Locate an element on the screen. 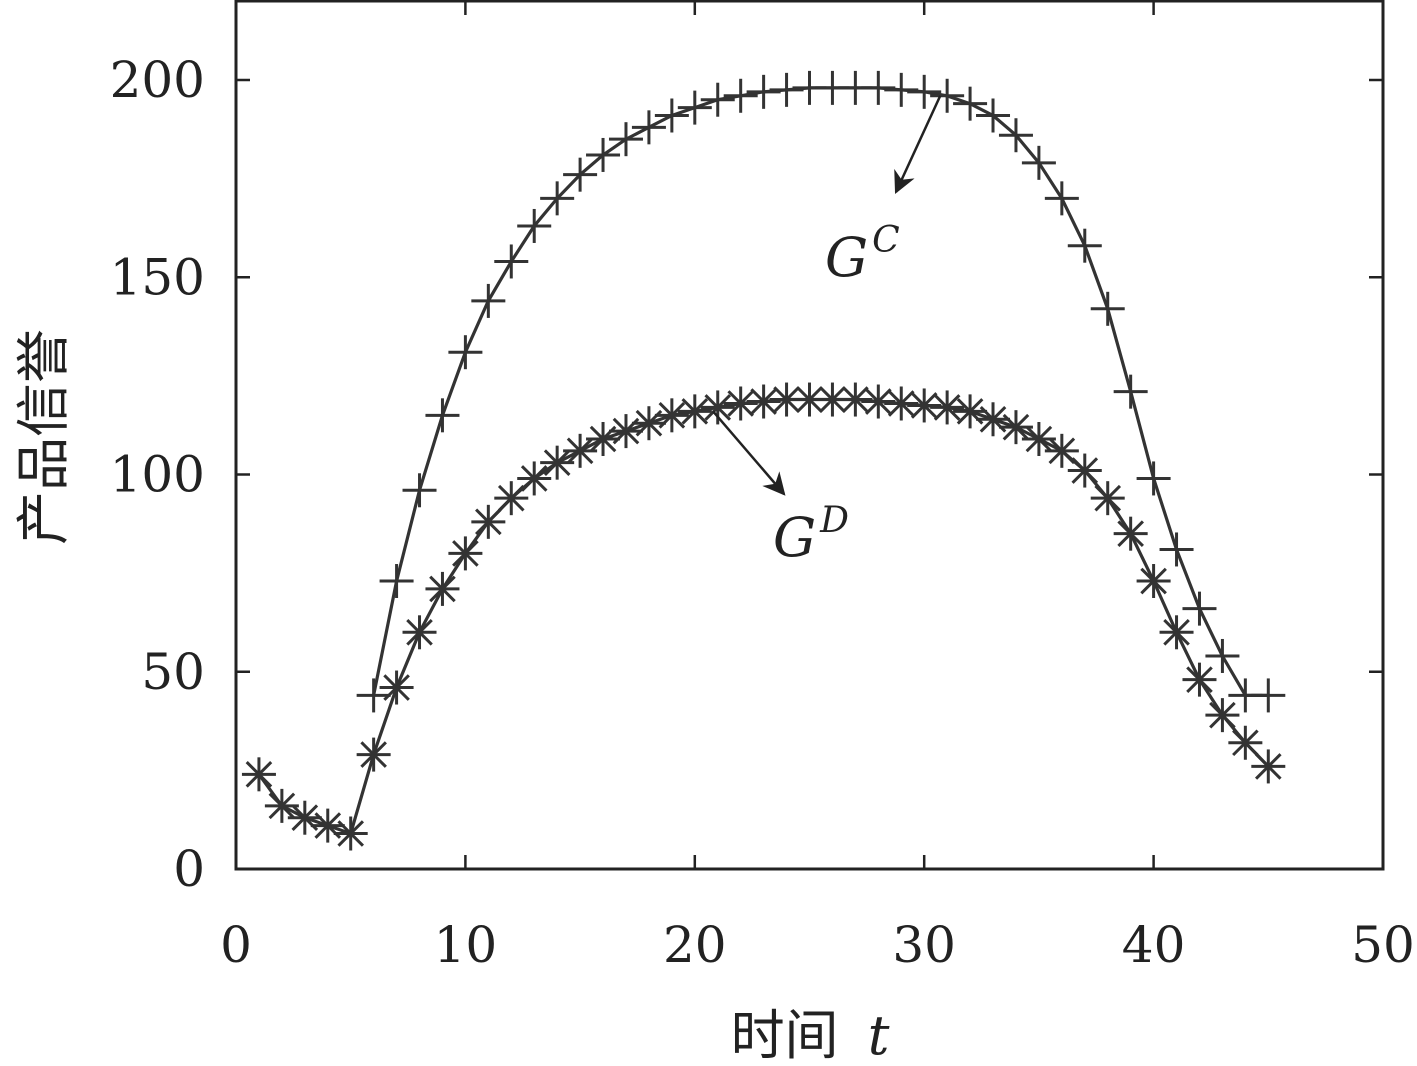 This screenshot has width=1417, height=1066. annotation-superscript: C is located at coordinates (886, 240).